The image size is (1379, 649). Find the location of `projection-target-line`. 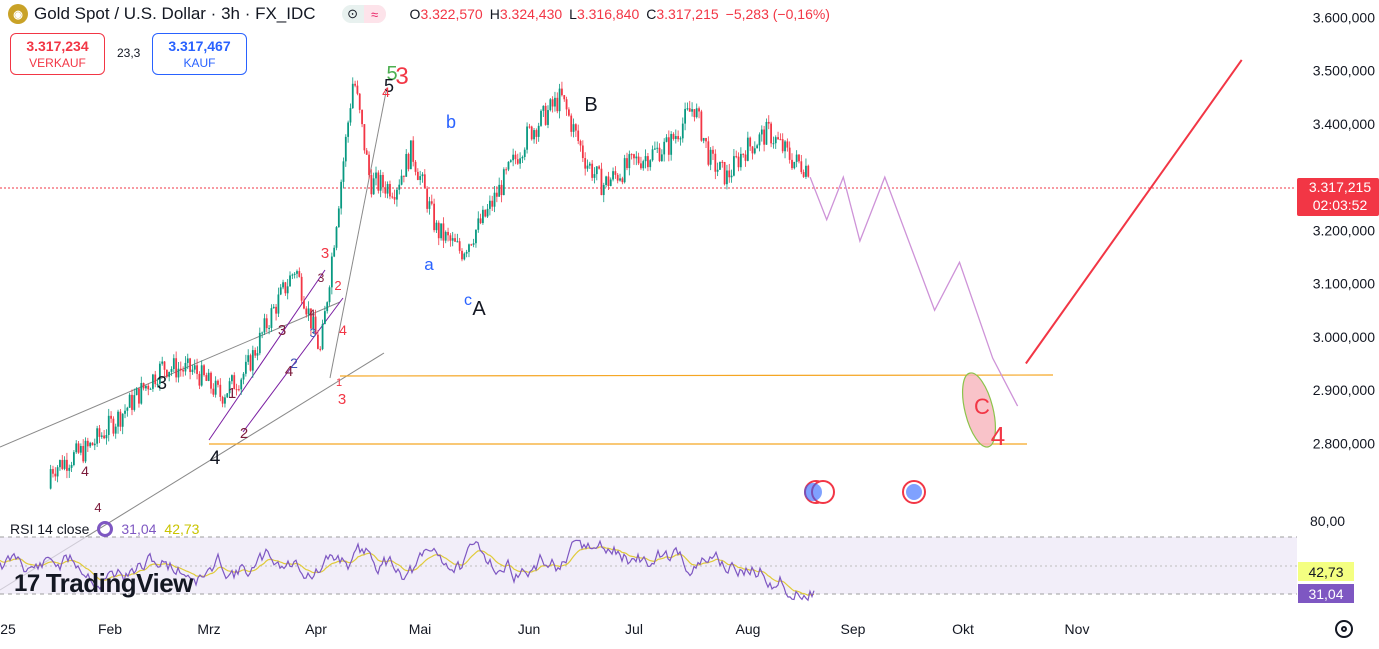

projection-target-line is located at coordinates (1134, 212).